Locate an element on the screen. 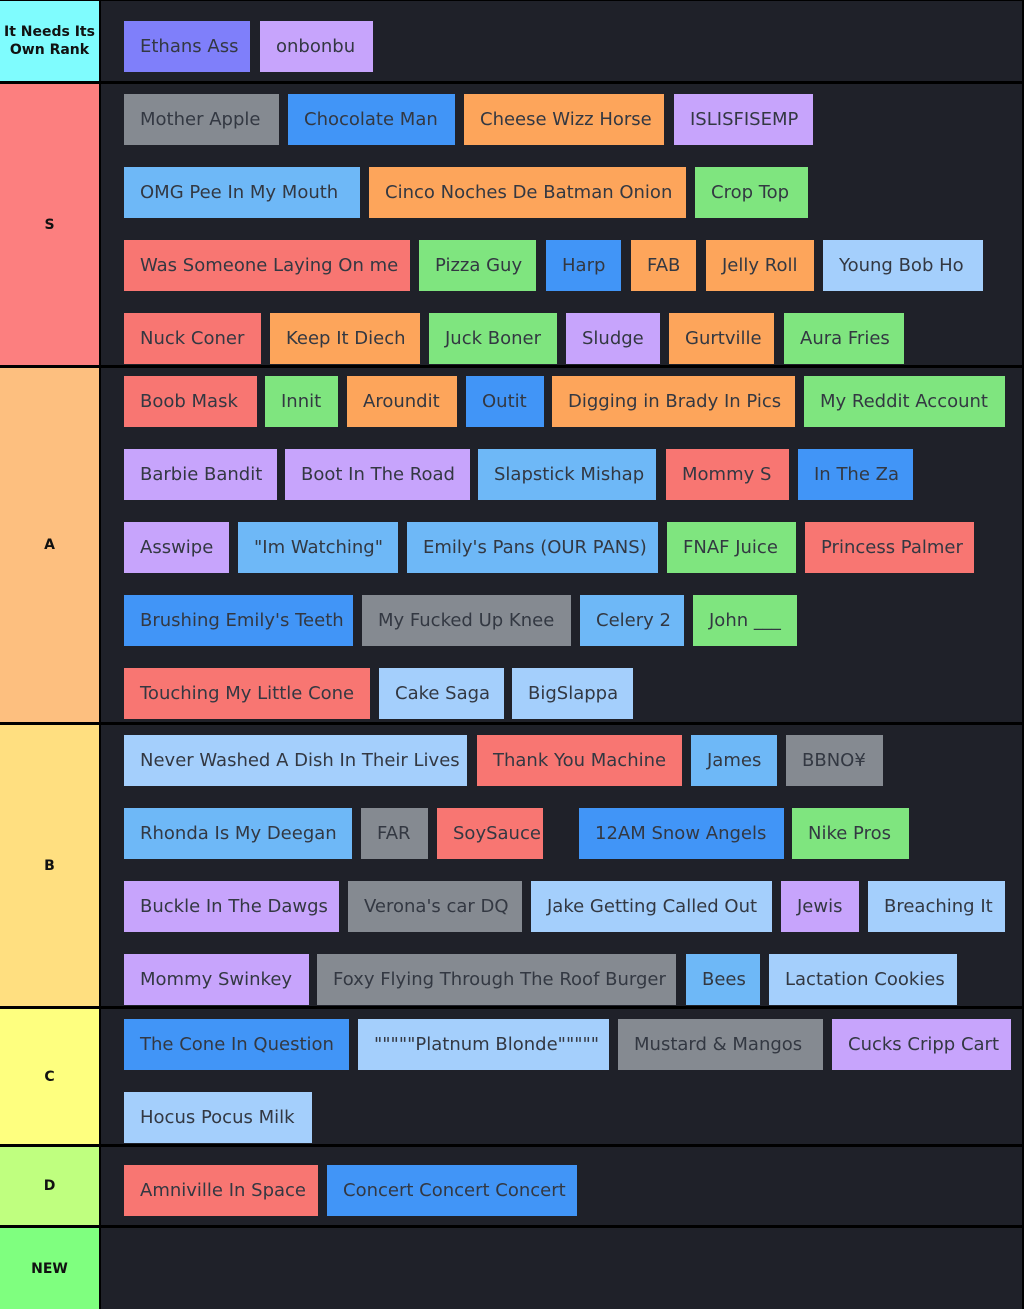  tier-item-my-fucked-up-knee: My Fucked Up Knee is located at coordinates (466, 620).